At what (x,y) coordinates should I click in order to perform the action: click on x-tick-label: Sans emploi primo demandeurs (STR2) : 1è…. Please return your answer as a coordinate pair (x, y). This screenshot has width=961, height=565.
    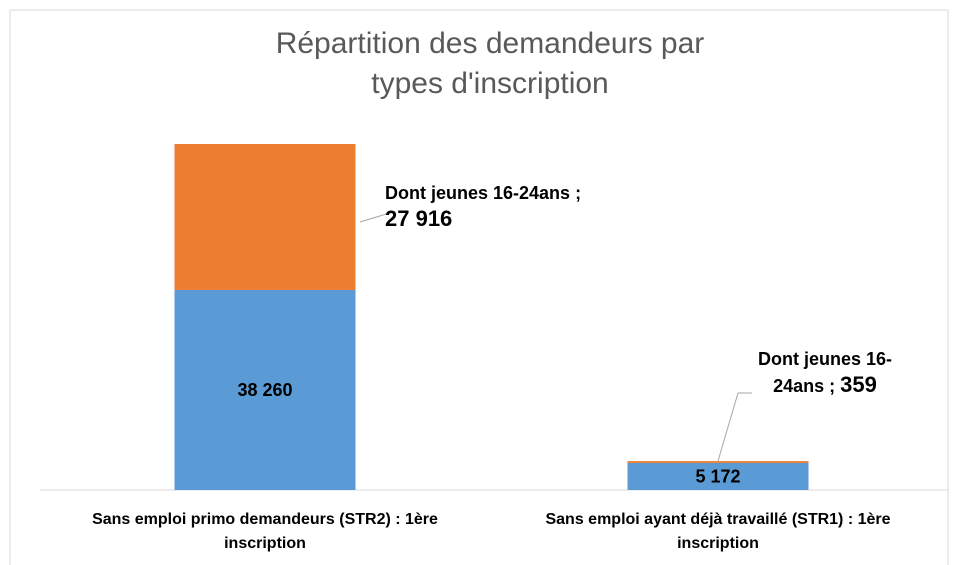
    Looking at the image, I should click on (265, 531).